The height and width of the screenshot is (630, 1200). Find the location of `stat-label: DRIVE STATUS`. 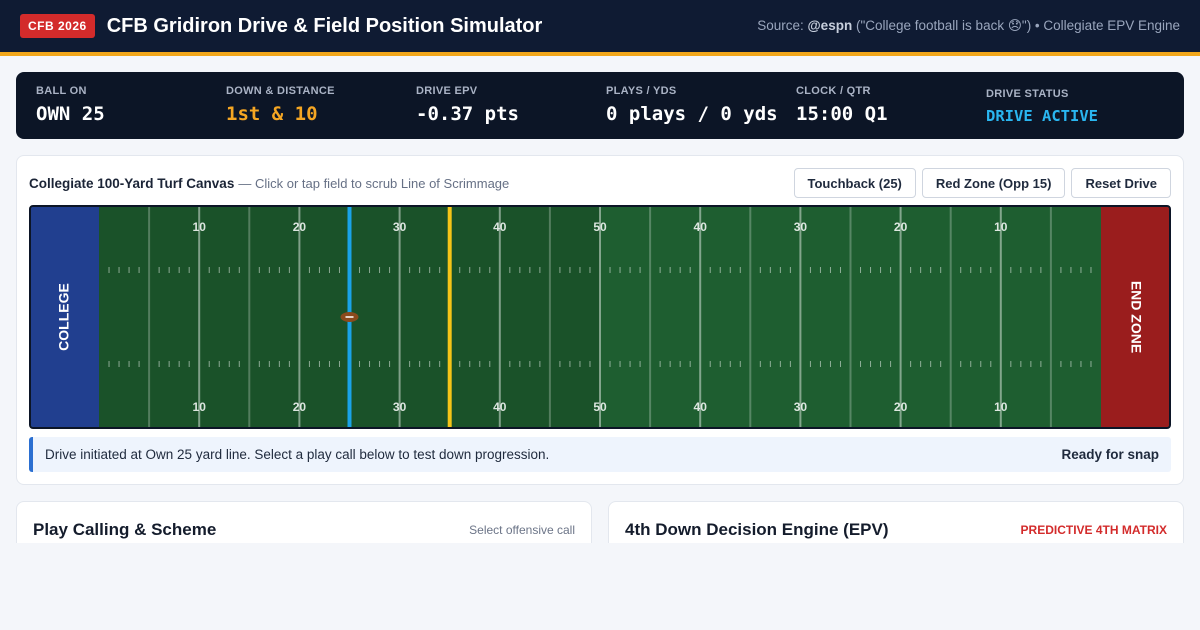

stat-label: DRIVE STATUS is located at coordinates (1027, 94).